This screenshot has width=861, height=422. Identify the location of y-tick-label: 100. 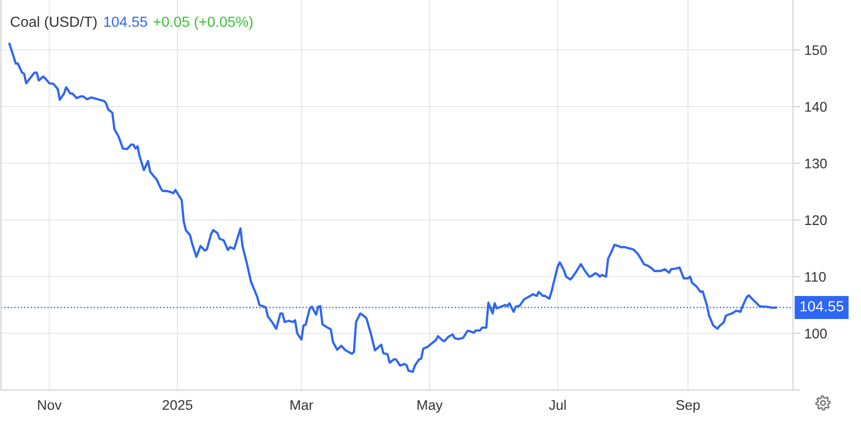
(816, 333).